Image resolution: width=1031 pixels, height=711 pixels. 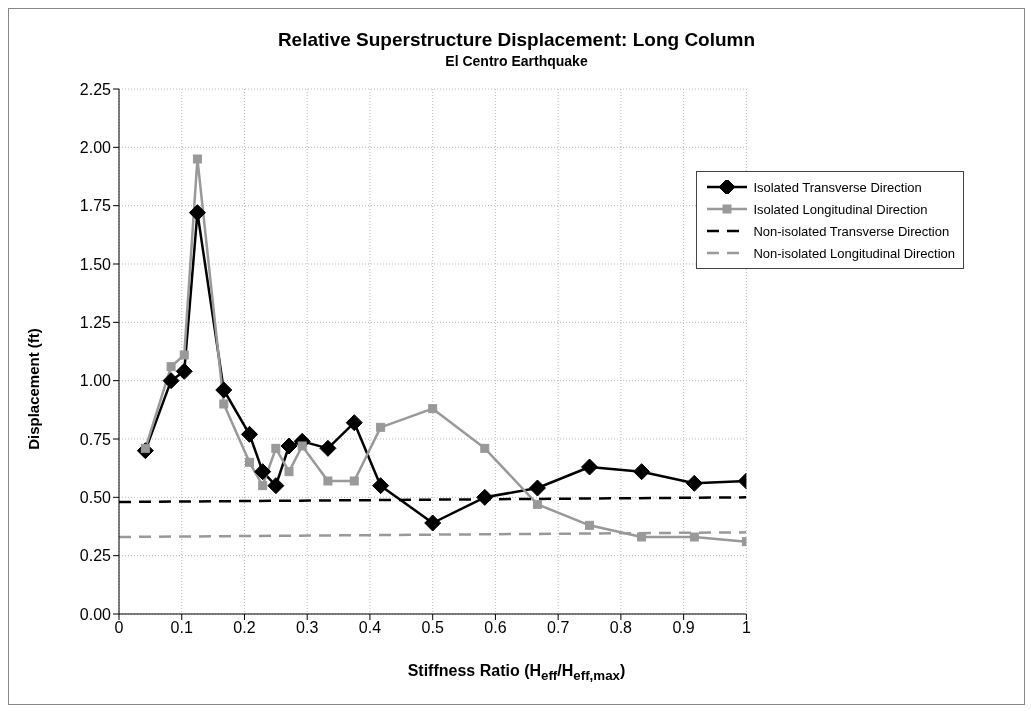 What do you see at coordinates (33, 389) in the screenshot?
I see `y-axis-title: Displacement (ft)` at bounding box center [33, 389].